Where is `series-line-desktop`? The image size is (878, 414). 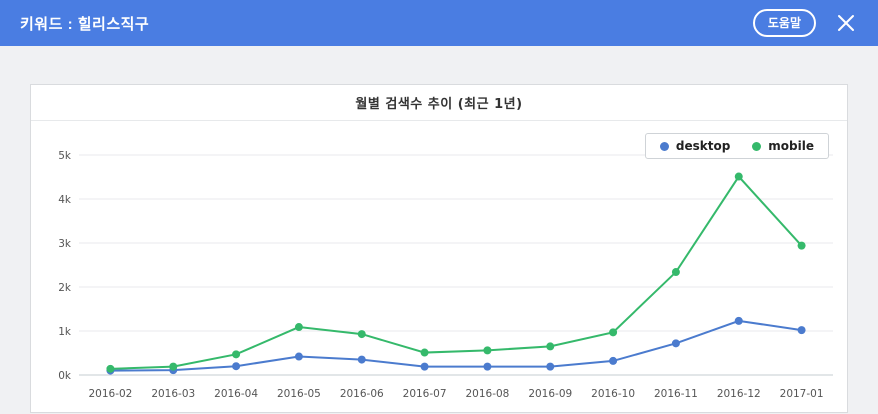
series-line-desktop is located at coordinates (456, 345).